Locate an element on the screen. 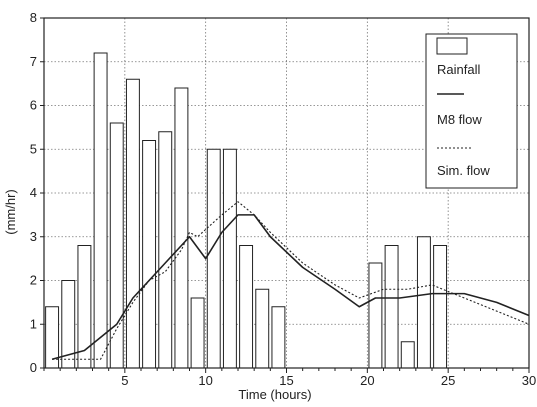  legend-m8-flow-label: M8 flow is located at coordinates (459, 119).